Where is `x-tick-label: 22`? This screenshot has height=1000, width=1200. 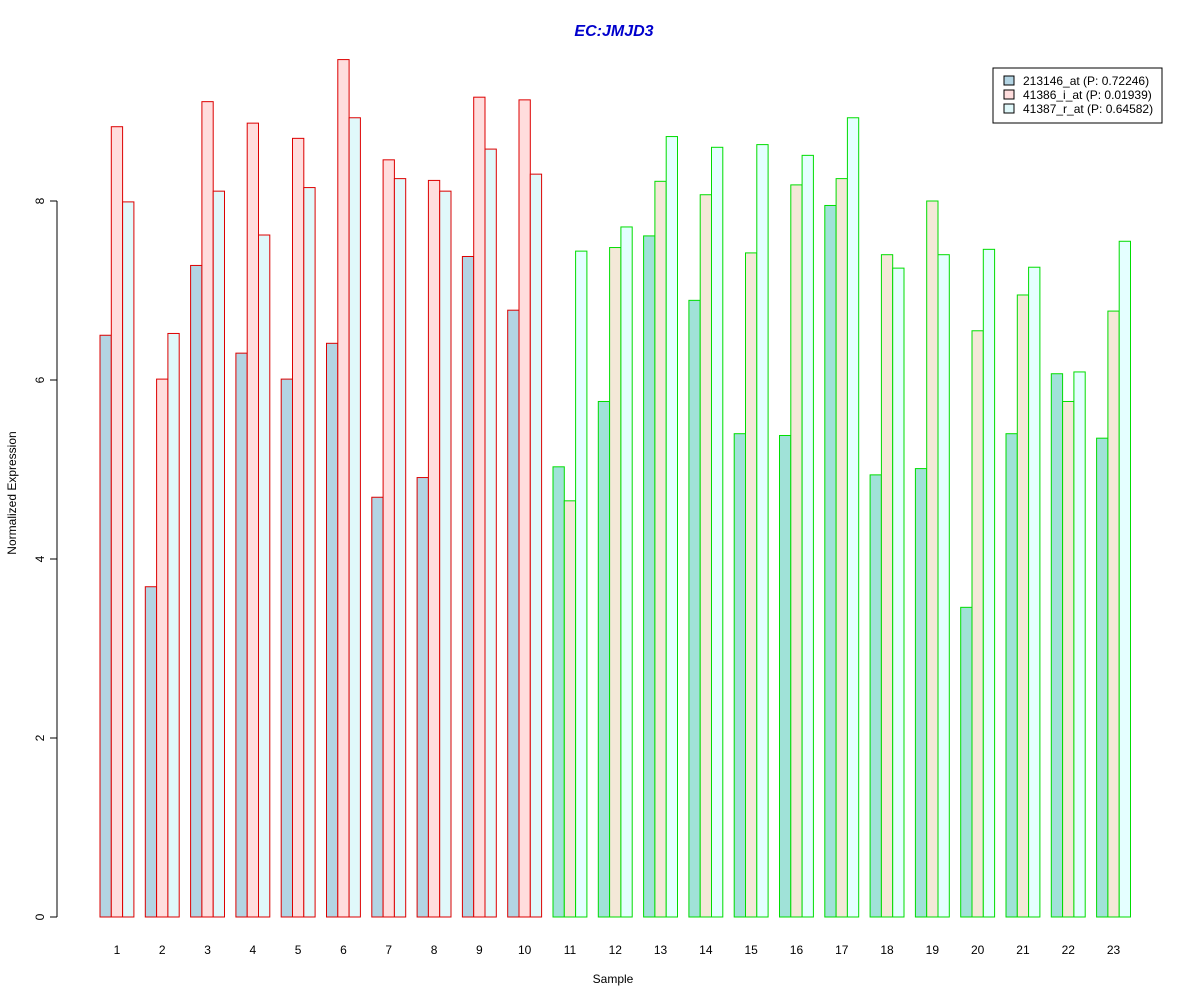
x-tick-label: 22 is located at coordinates (1069, 950).